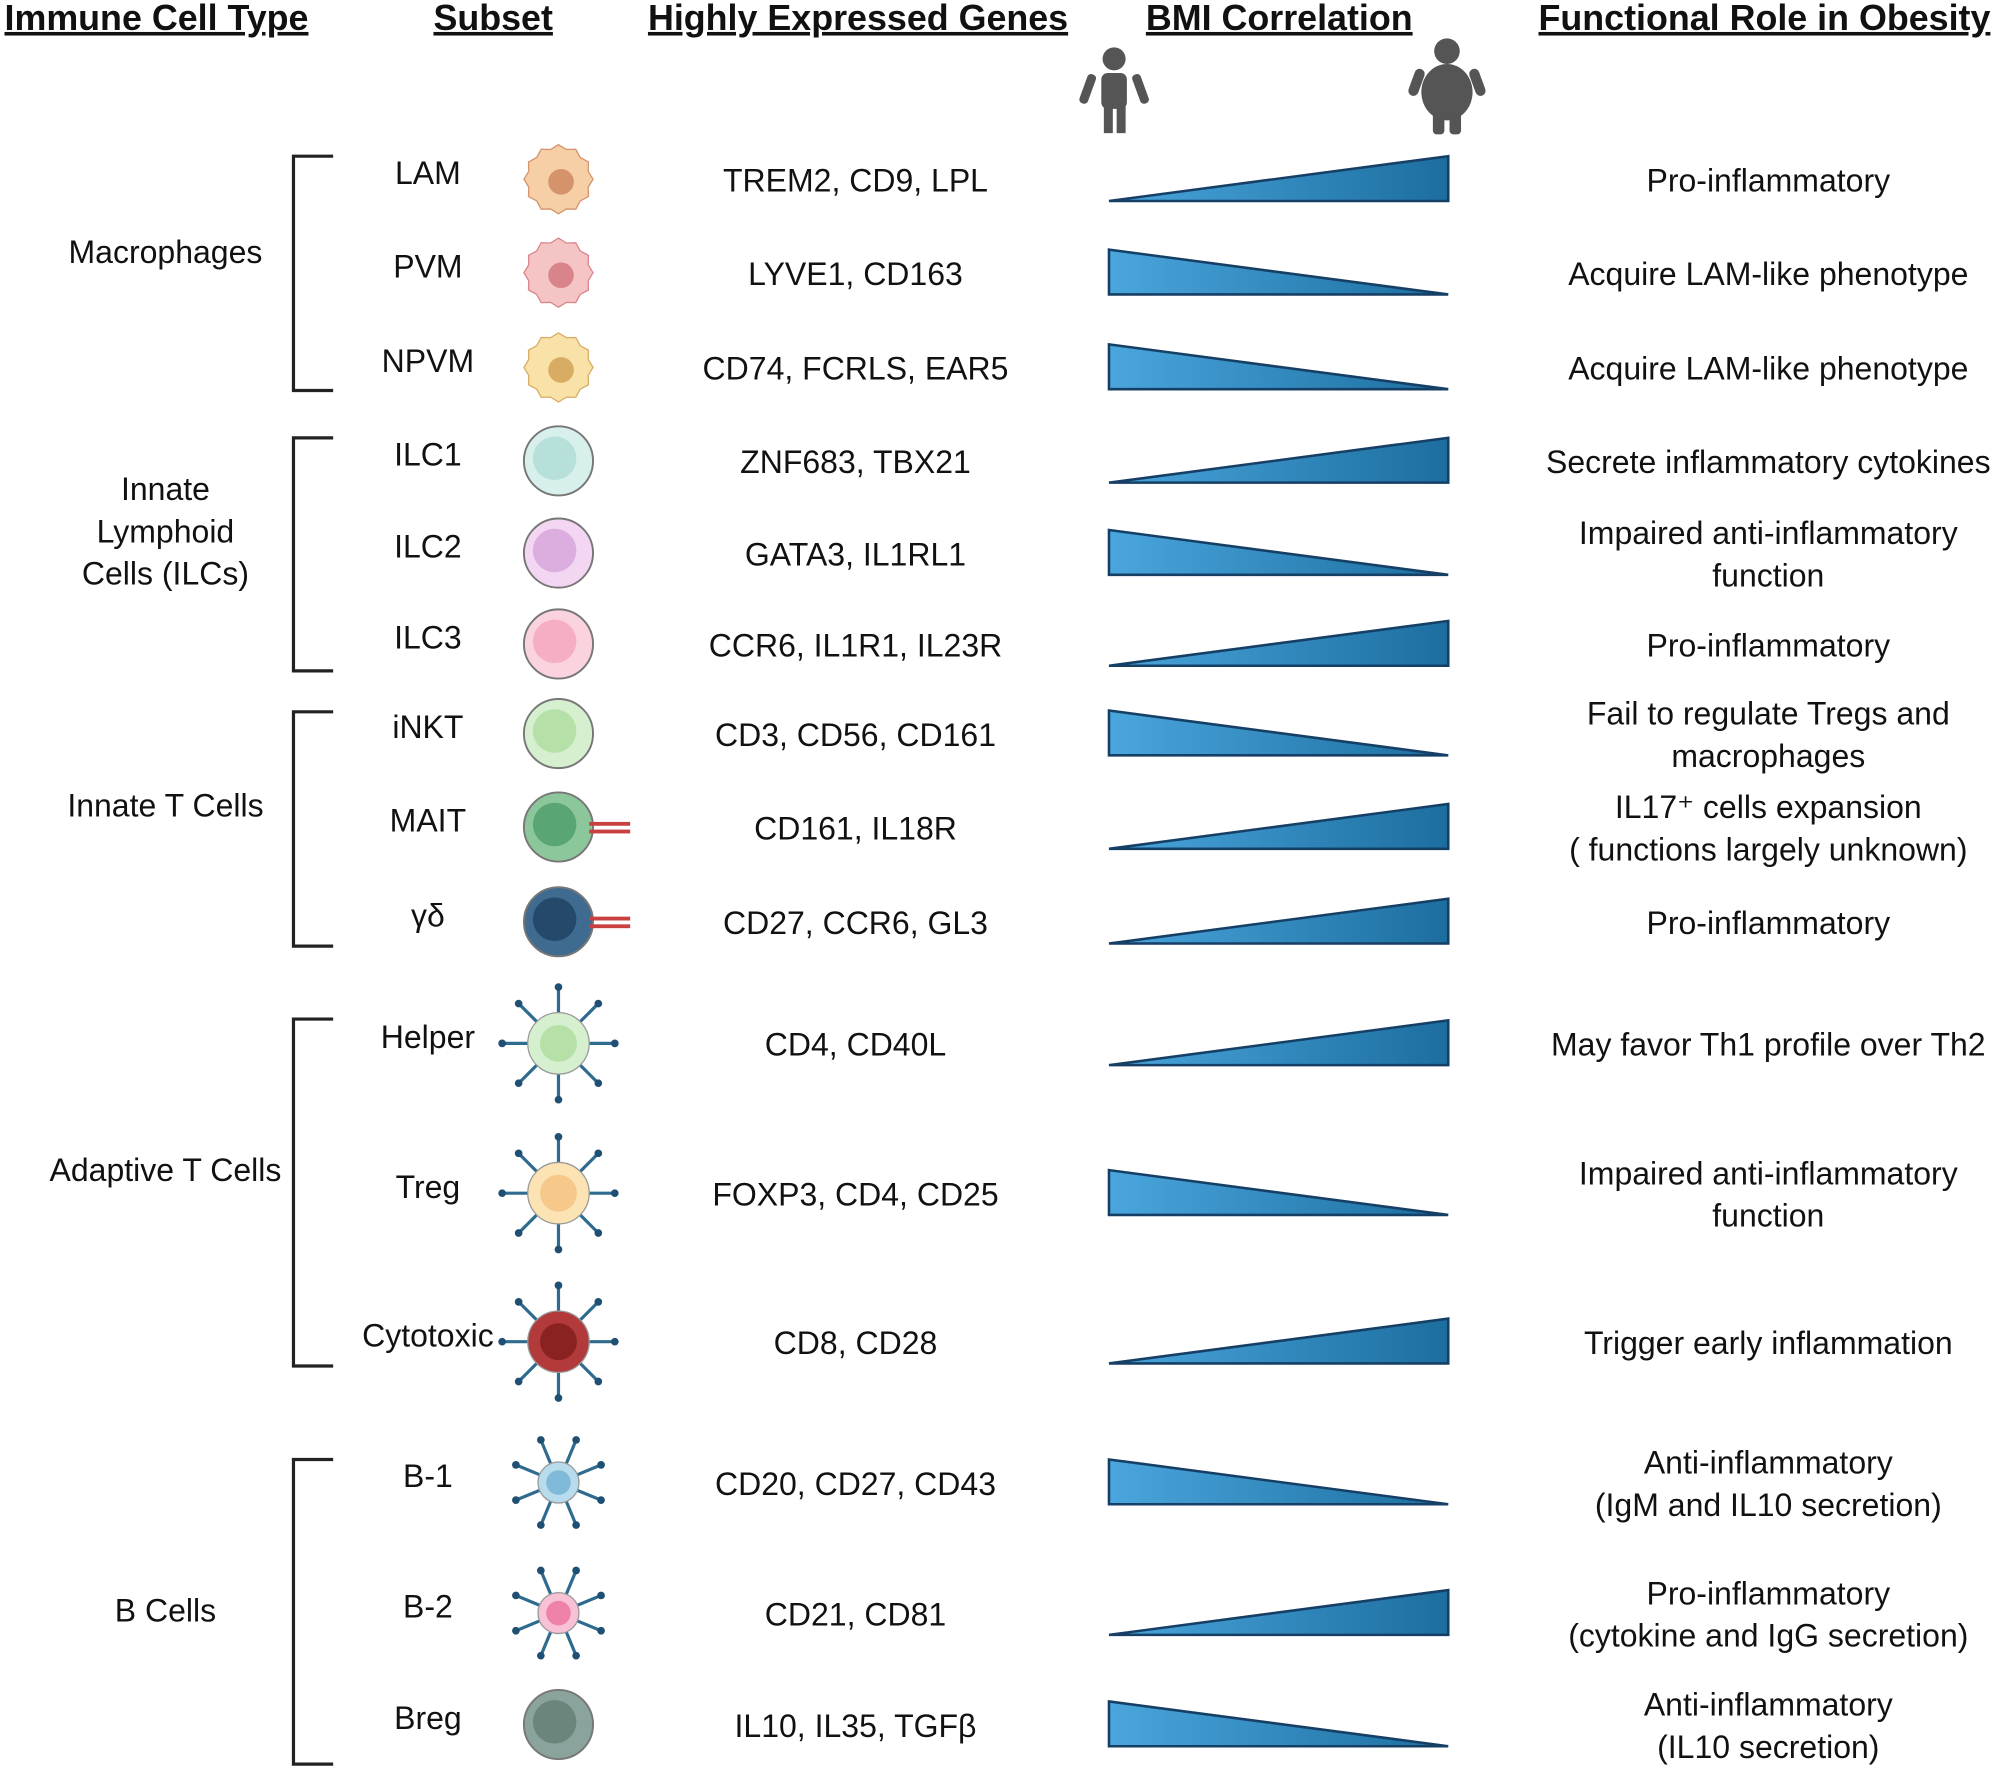 Image resolution: width=2008 pixels, height=1768 pixels. I want to click on group-label: Adaptive T Cells, so click(166, 1170).